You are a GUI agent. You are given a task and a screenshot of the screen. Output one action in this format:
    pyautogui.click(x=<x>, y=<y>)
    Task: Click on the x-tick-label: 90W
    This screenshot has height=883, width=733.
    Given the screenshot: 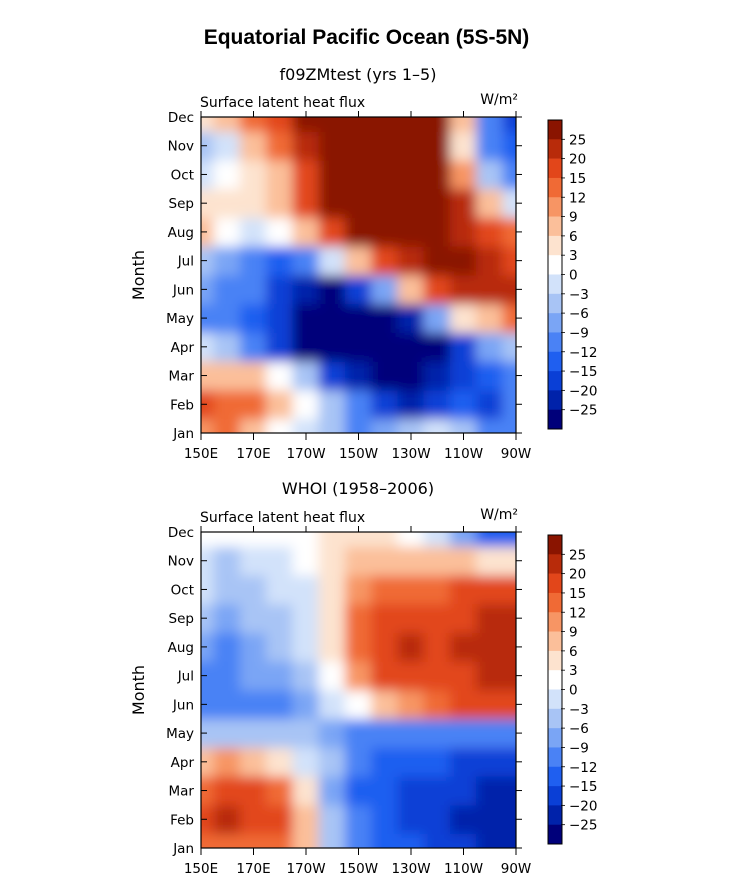 What is the action you would take?
    pyautogui.click(x=516, y=869)
    